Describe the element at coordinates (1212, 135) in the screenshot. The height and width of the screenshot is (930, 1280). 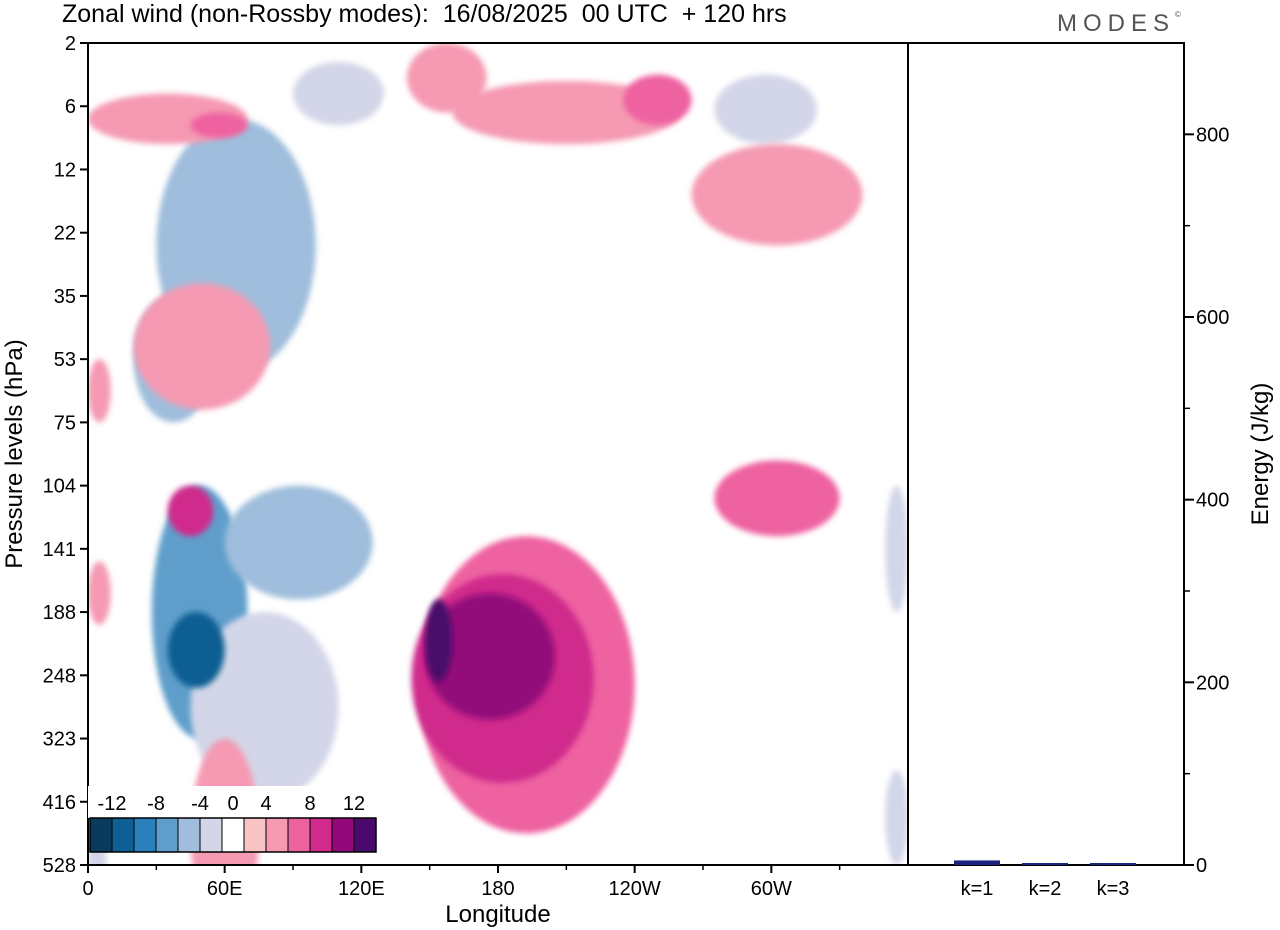
I see `bar-y-tick-label: 800` at that location.